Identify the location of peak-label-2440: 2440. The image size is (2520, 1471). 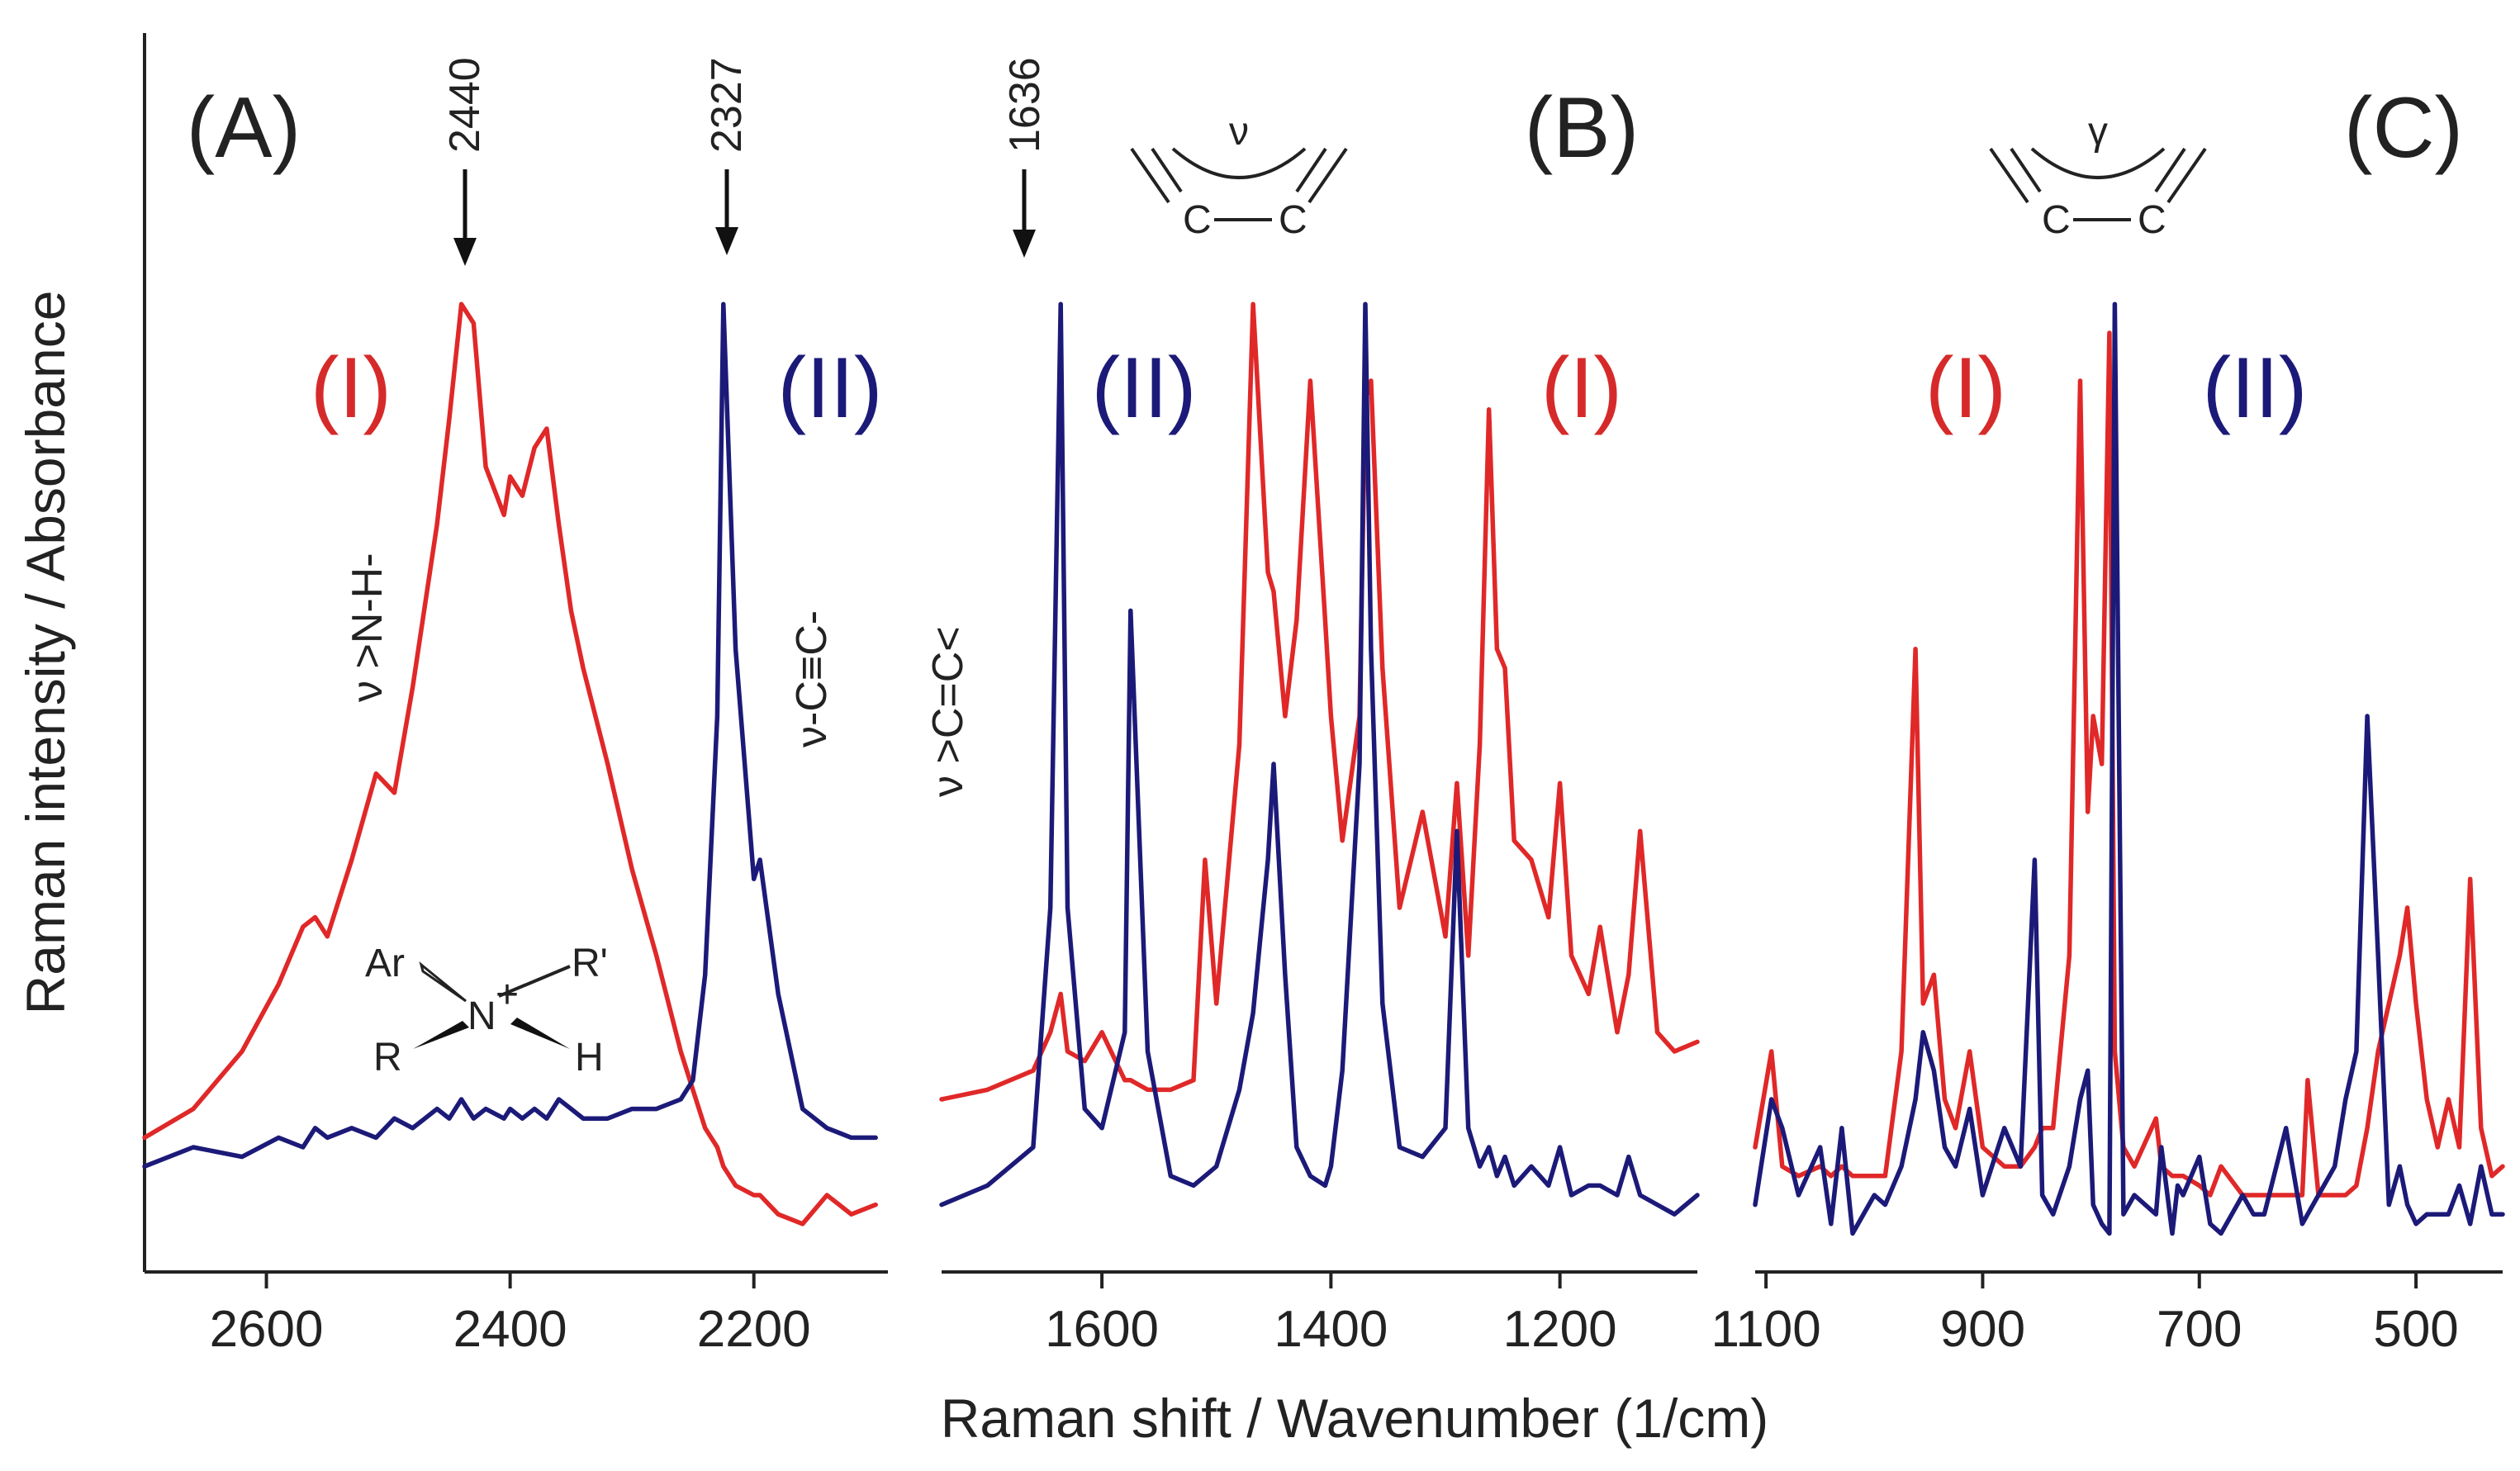
(465, 105).